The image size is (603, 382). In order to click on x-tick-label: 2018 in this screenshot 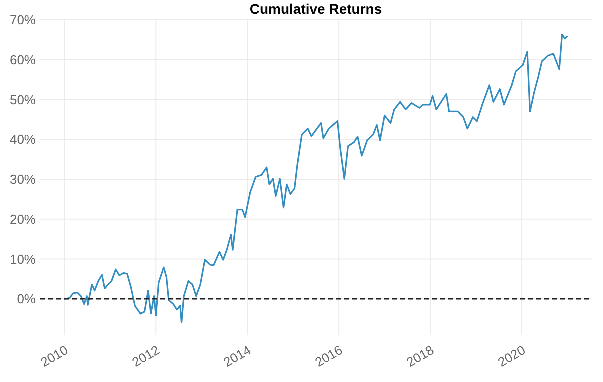, I will do `click(420, 356)`.